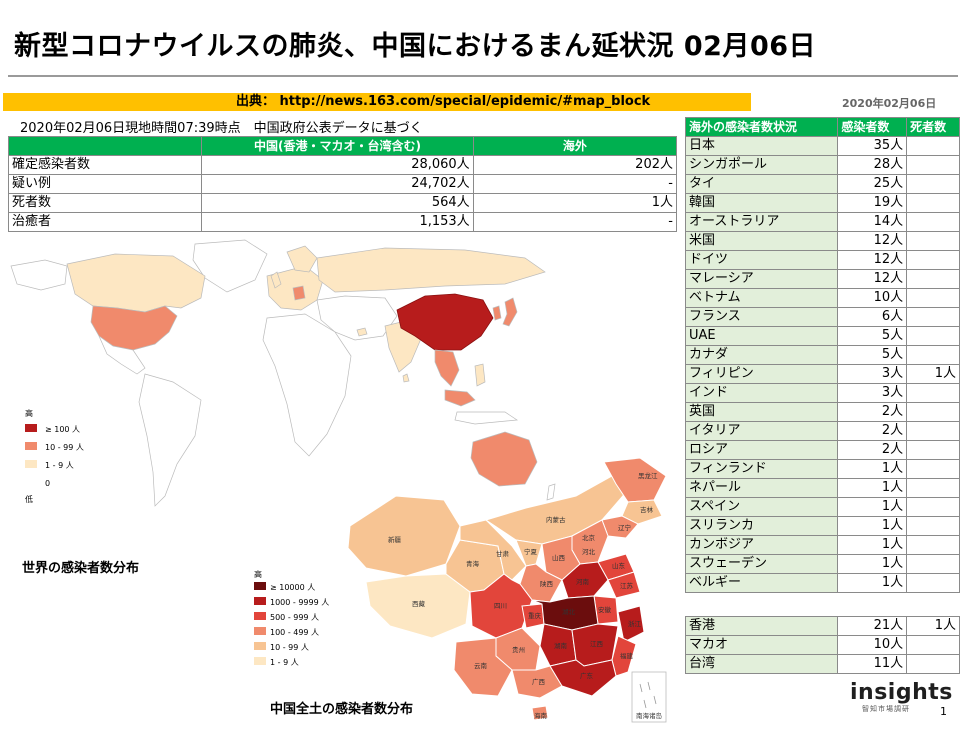 The image size is (966, 730). Describe the element at coordinates (761, 279) in the screenshot. I see `country-name: マレーシア` at that location.